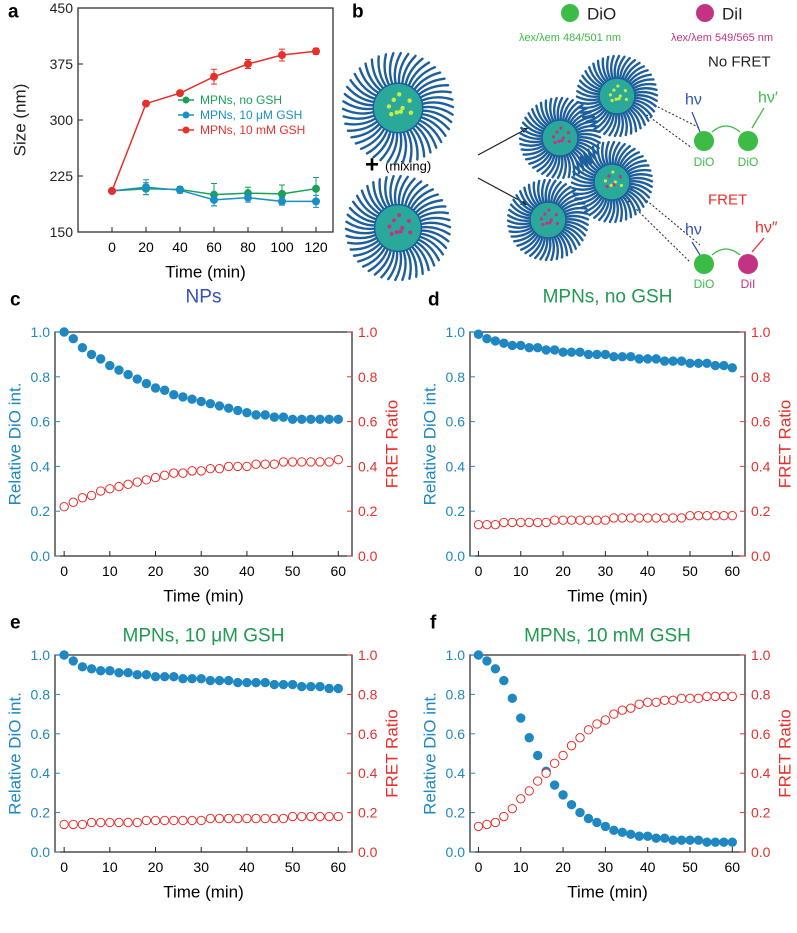 The height and width of the screenshot is (933, 797). I want to click on panel-label: d, so click(434, 300).